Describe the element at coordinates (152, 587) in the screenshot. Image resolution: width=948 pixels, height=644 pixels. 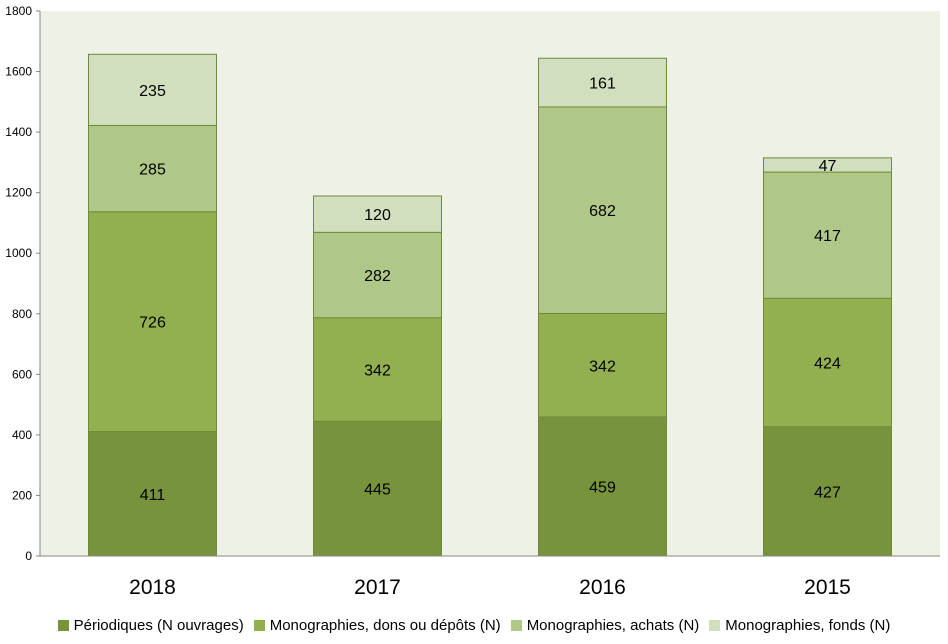
I see `x-tick-label: 2018` at that location.